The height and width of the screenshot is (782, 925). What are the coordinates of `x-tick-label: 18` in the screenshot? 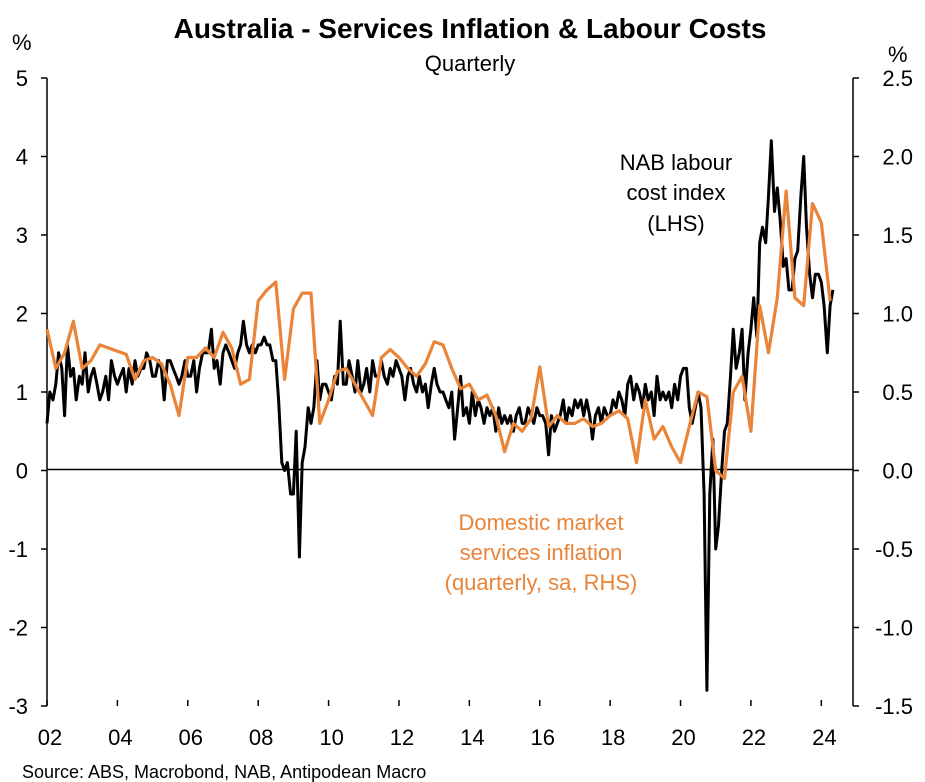 It's located at (613, 737).